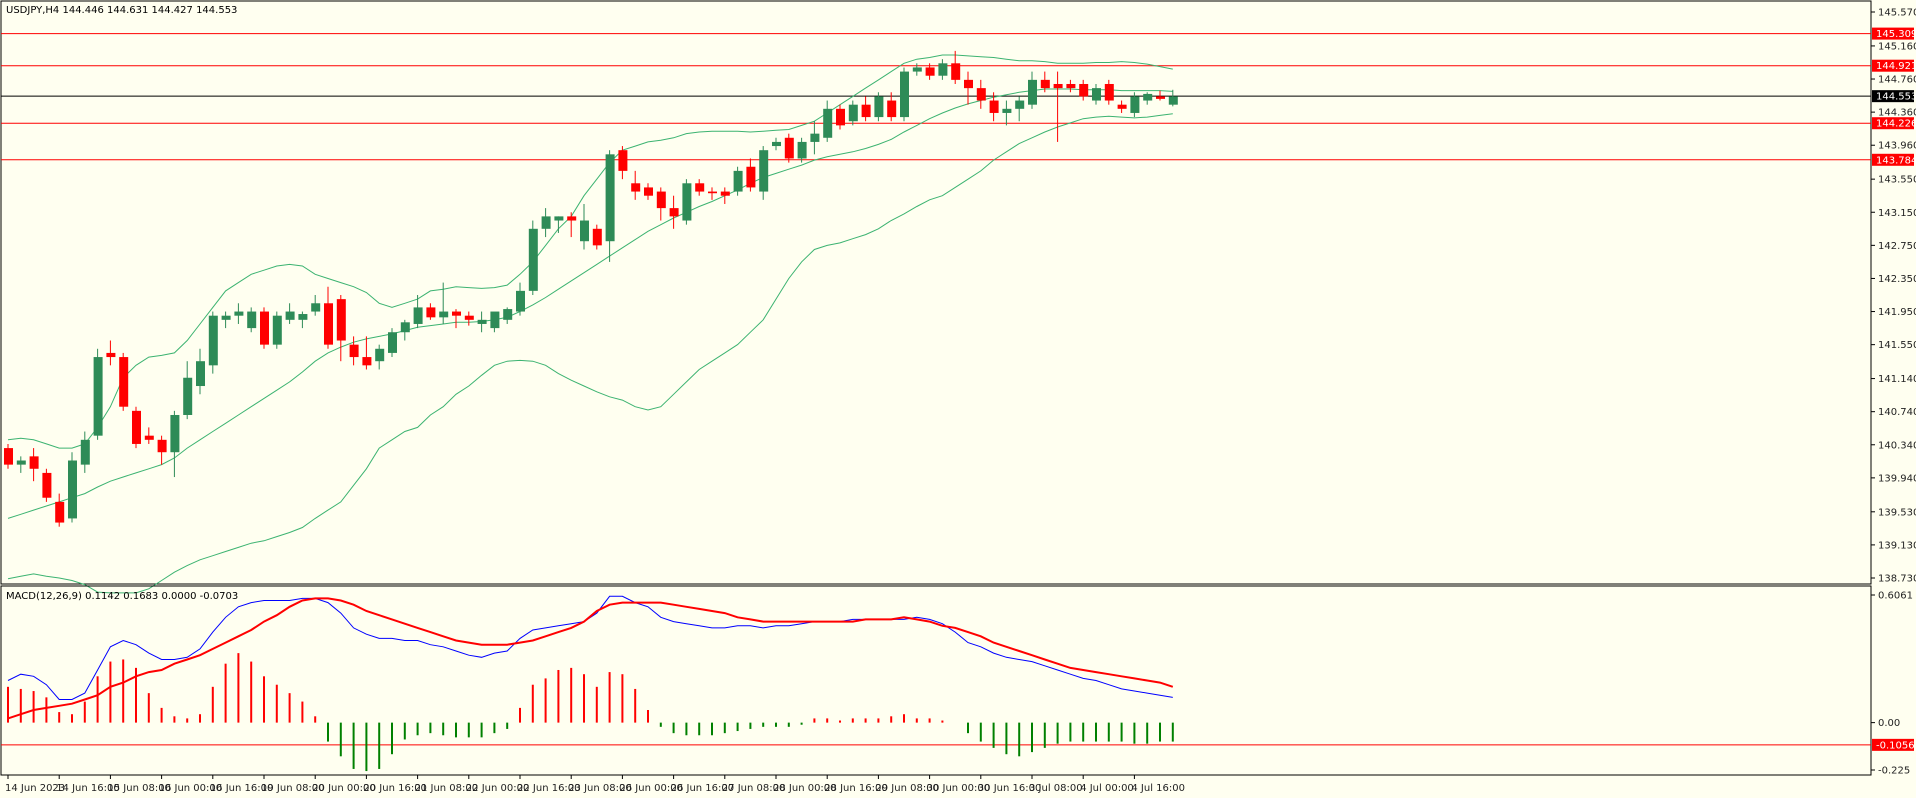 The width and height of the screenshot is (1916, 798). What do you see at coordinates (1893, 96) in the screenshot?
I see `current-price-tag` at bounding box center [1893, 96].